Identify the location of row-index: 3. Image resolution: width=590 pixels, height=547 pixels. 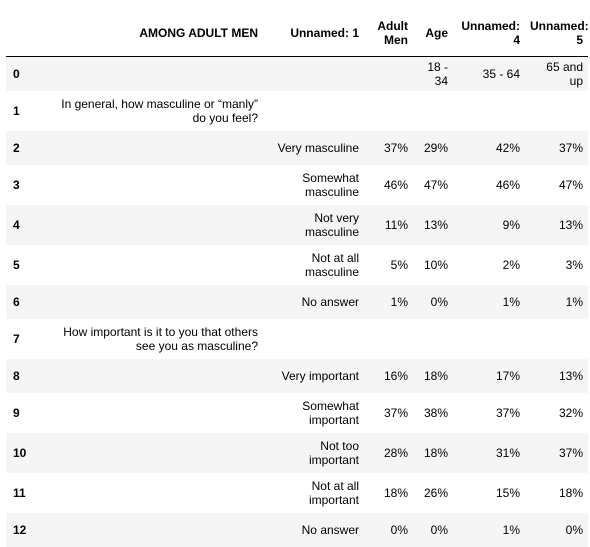
(16, 184).